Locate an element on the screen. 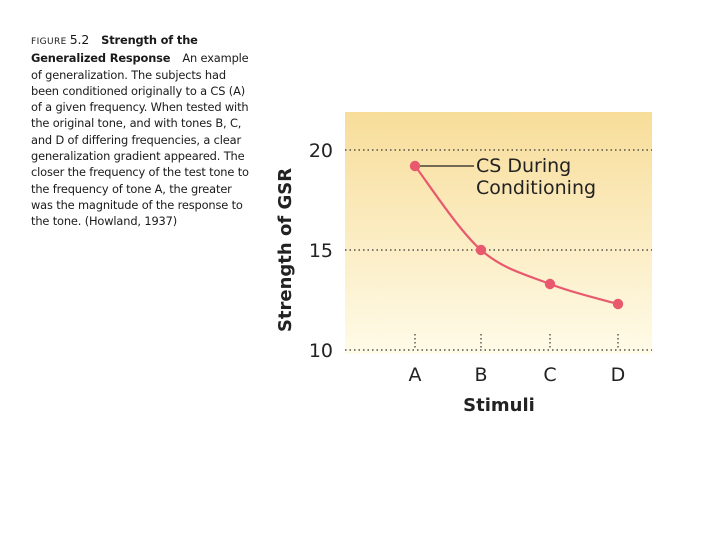  data-point-d is located at coordinates (618, 304).